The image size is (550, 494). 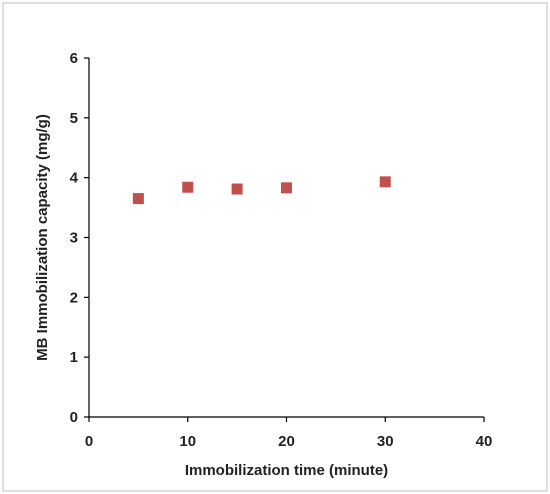 I want to click on data-points, so click(x=261, y=190).